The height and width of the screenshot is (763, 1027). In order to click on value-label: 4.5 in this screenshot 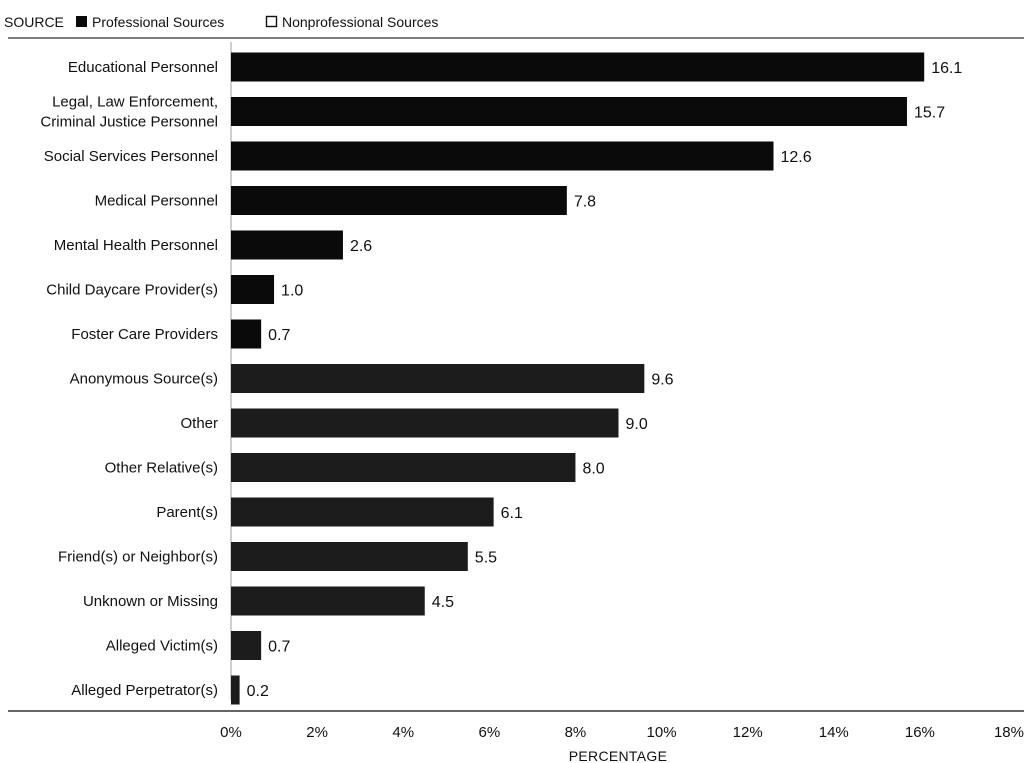, I will do `click(443, 602)`.